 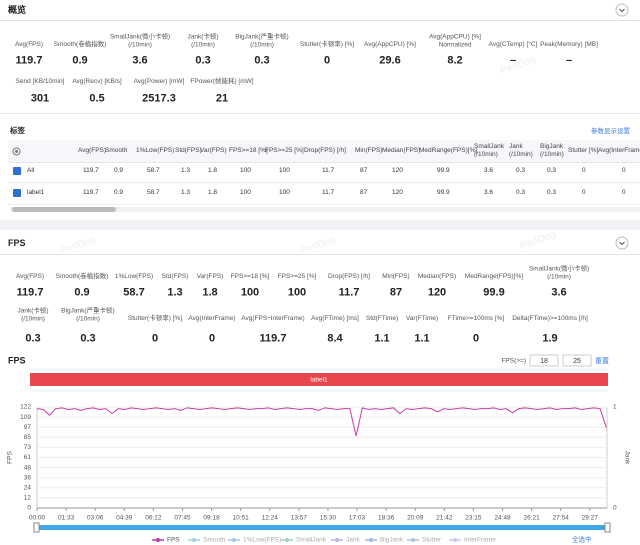 I want to click on reset-button: 重置, so click(x=602, y=361).